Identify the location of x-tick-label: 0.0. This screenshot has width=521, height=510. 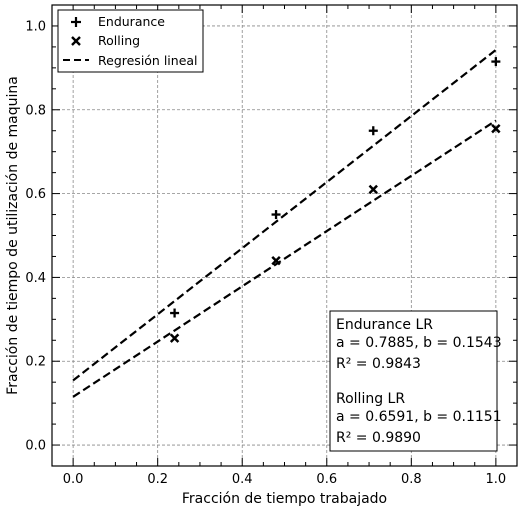
(73, 479).